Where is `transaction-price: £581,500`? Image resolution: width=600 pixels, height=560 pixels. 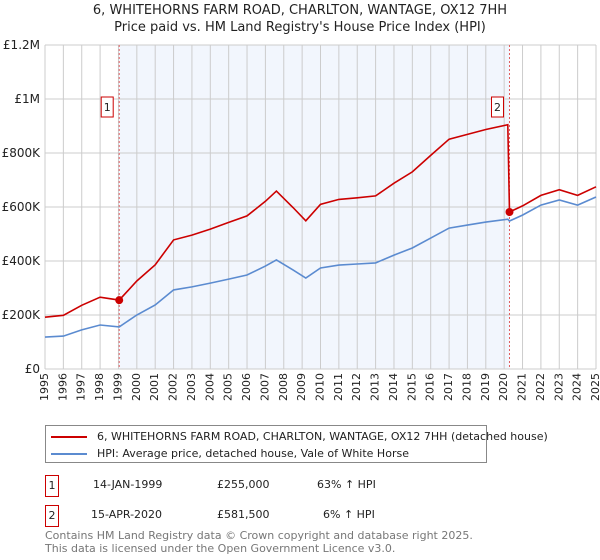 transaction-price: £581,500 is located at coordinates (243, 514).